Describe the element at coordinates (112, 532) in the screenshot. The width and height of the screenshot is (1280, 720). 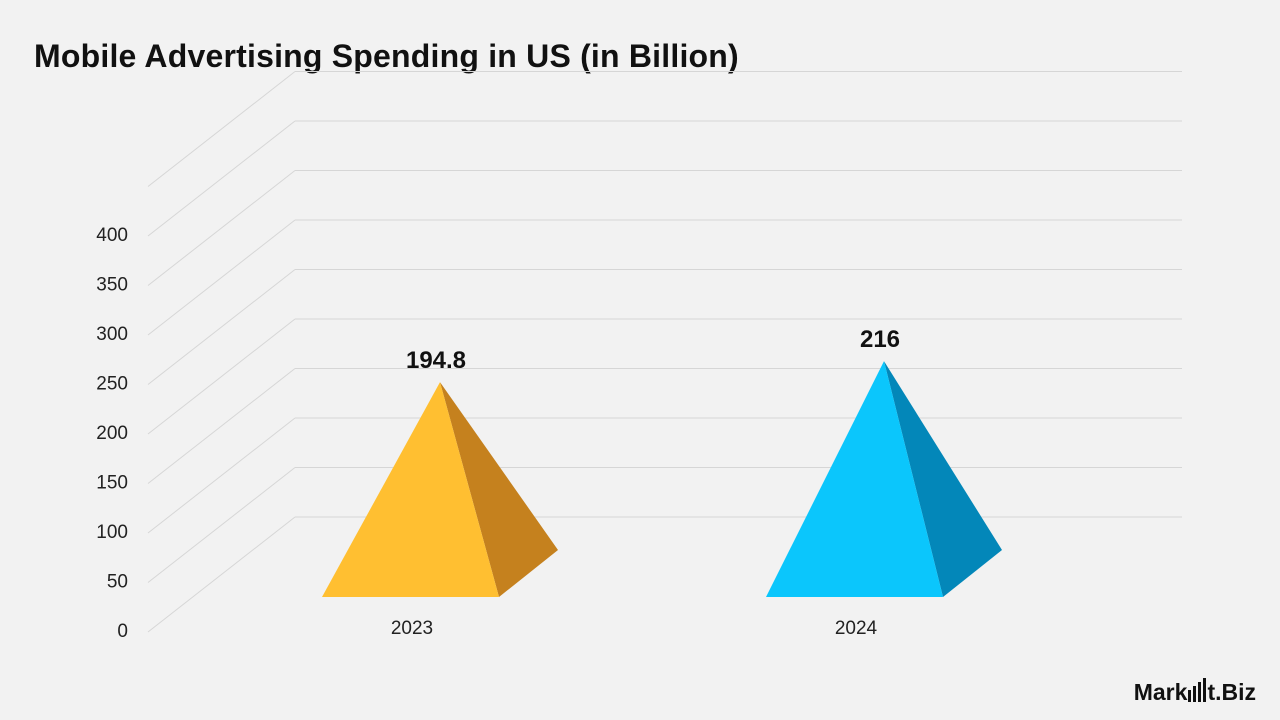
I see `y-tick-label: 100` at that location.